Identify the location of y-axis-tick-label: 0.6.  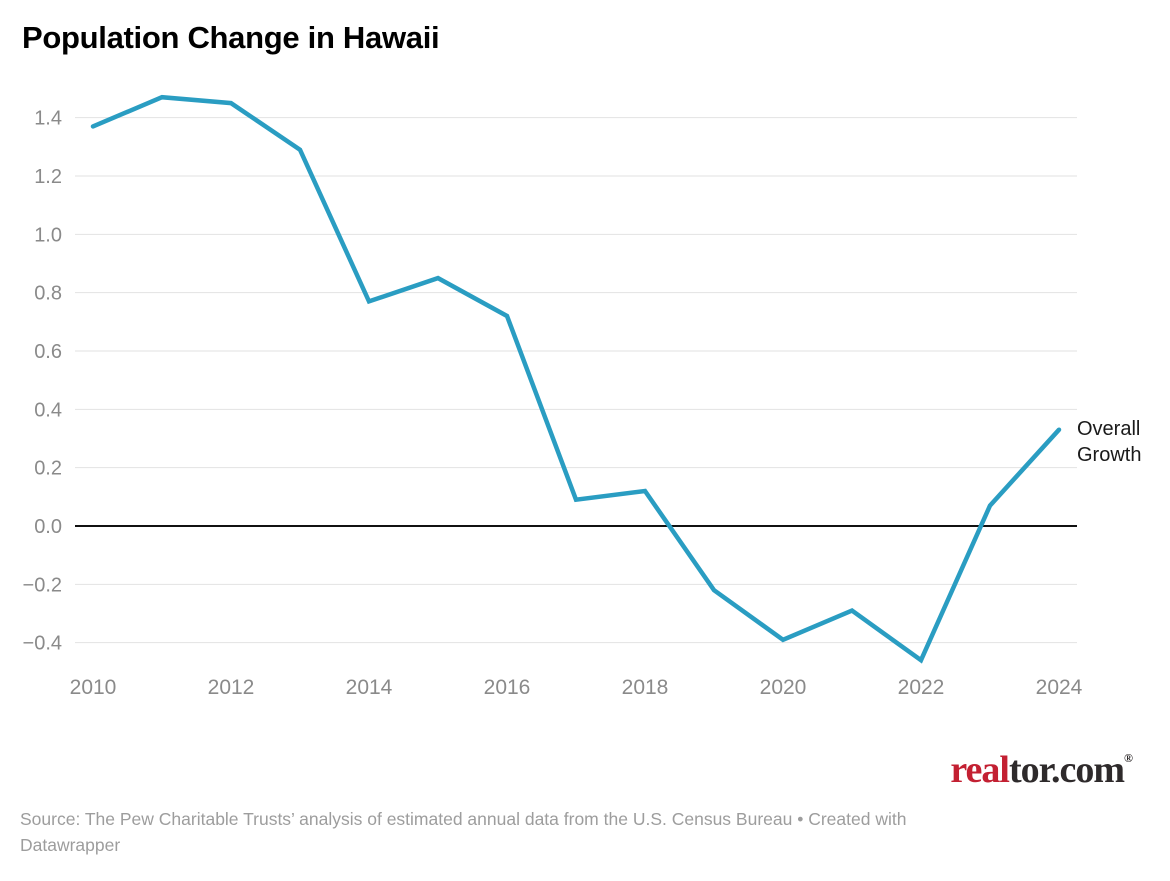
(48, 352).